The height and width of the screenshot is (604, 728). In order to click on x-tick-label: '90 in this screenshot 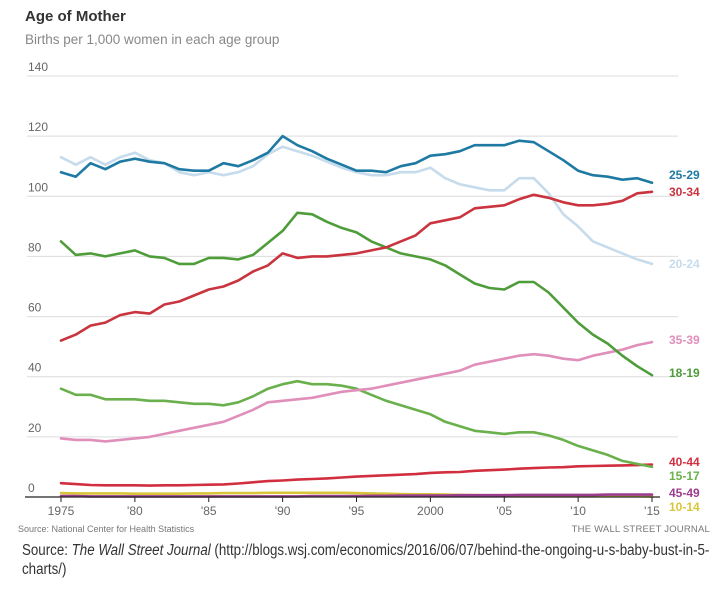, I will do `click(283, 511)`.